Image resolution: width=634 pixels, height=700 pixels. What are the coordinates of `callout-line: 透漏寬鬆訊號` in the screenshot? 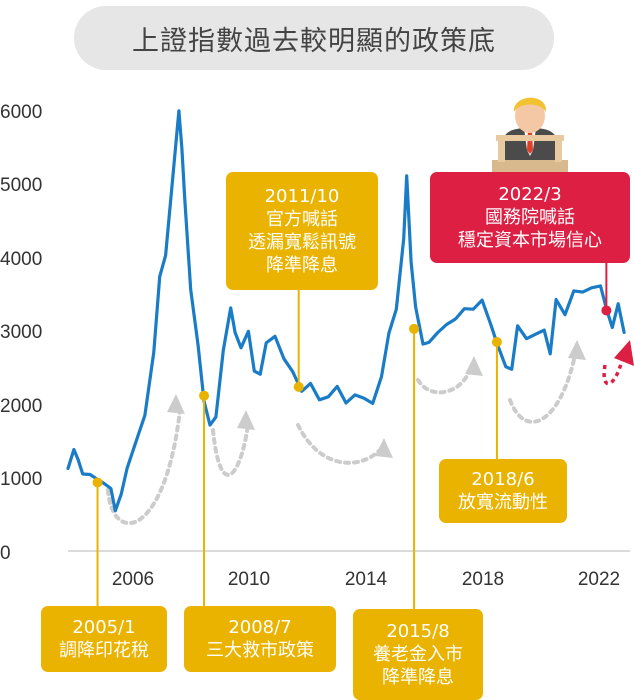 It's located at (302, 242).